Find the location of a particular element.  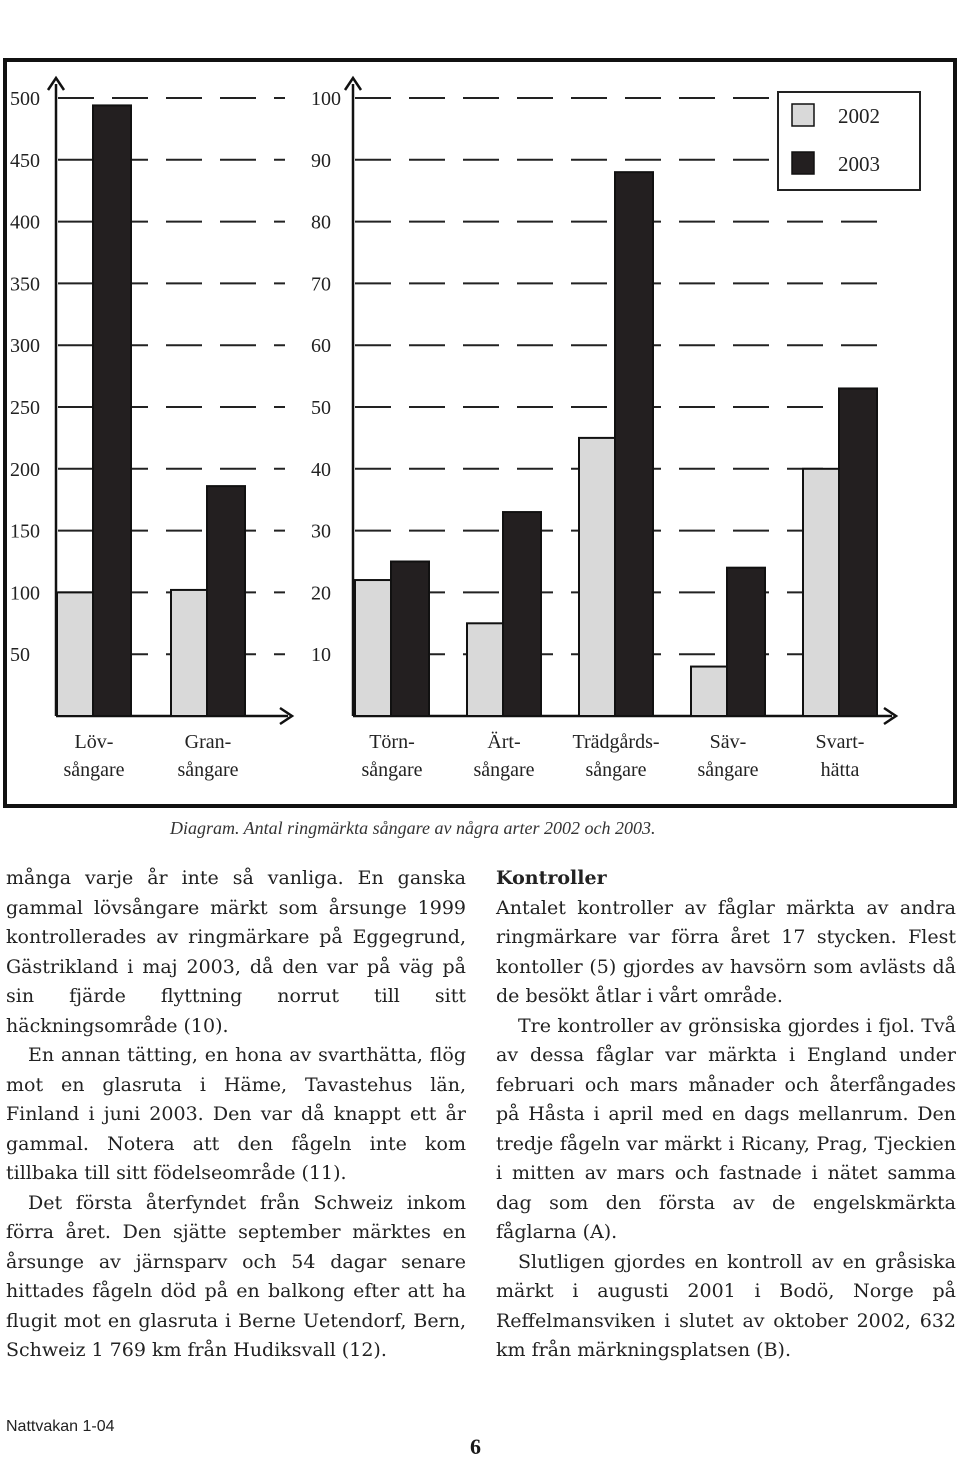

right-tick-label: 60 is located at coordinates (321, 346).